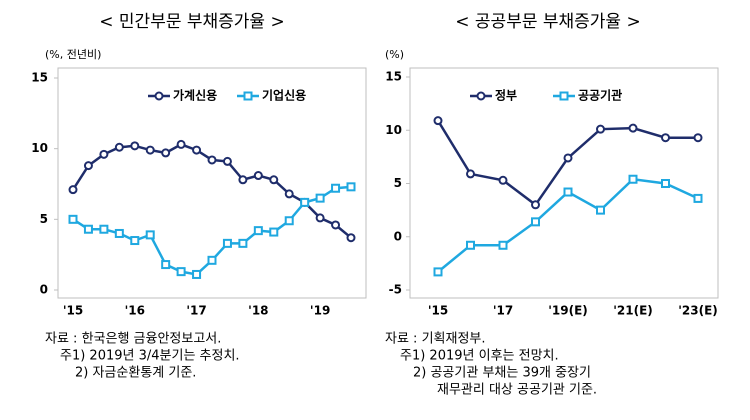  I want to click on note: 2) 공공기관 부채는 39개 중장기, so click(502, 373).